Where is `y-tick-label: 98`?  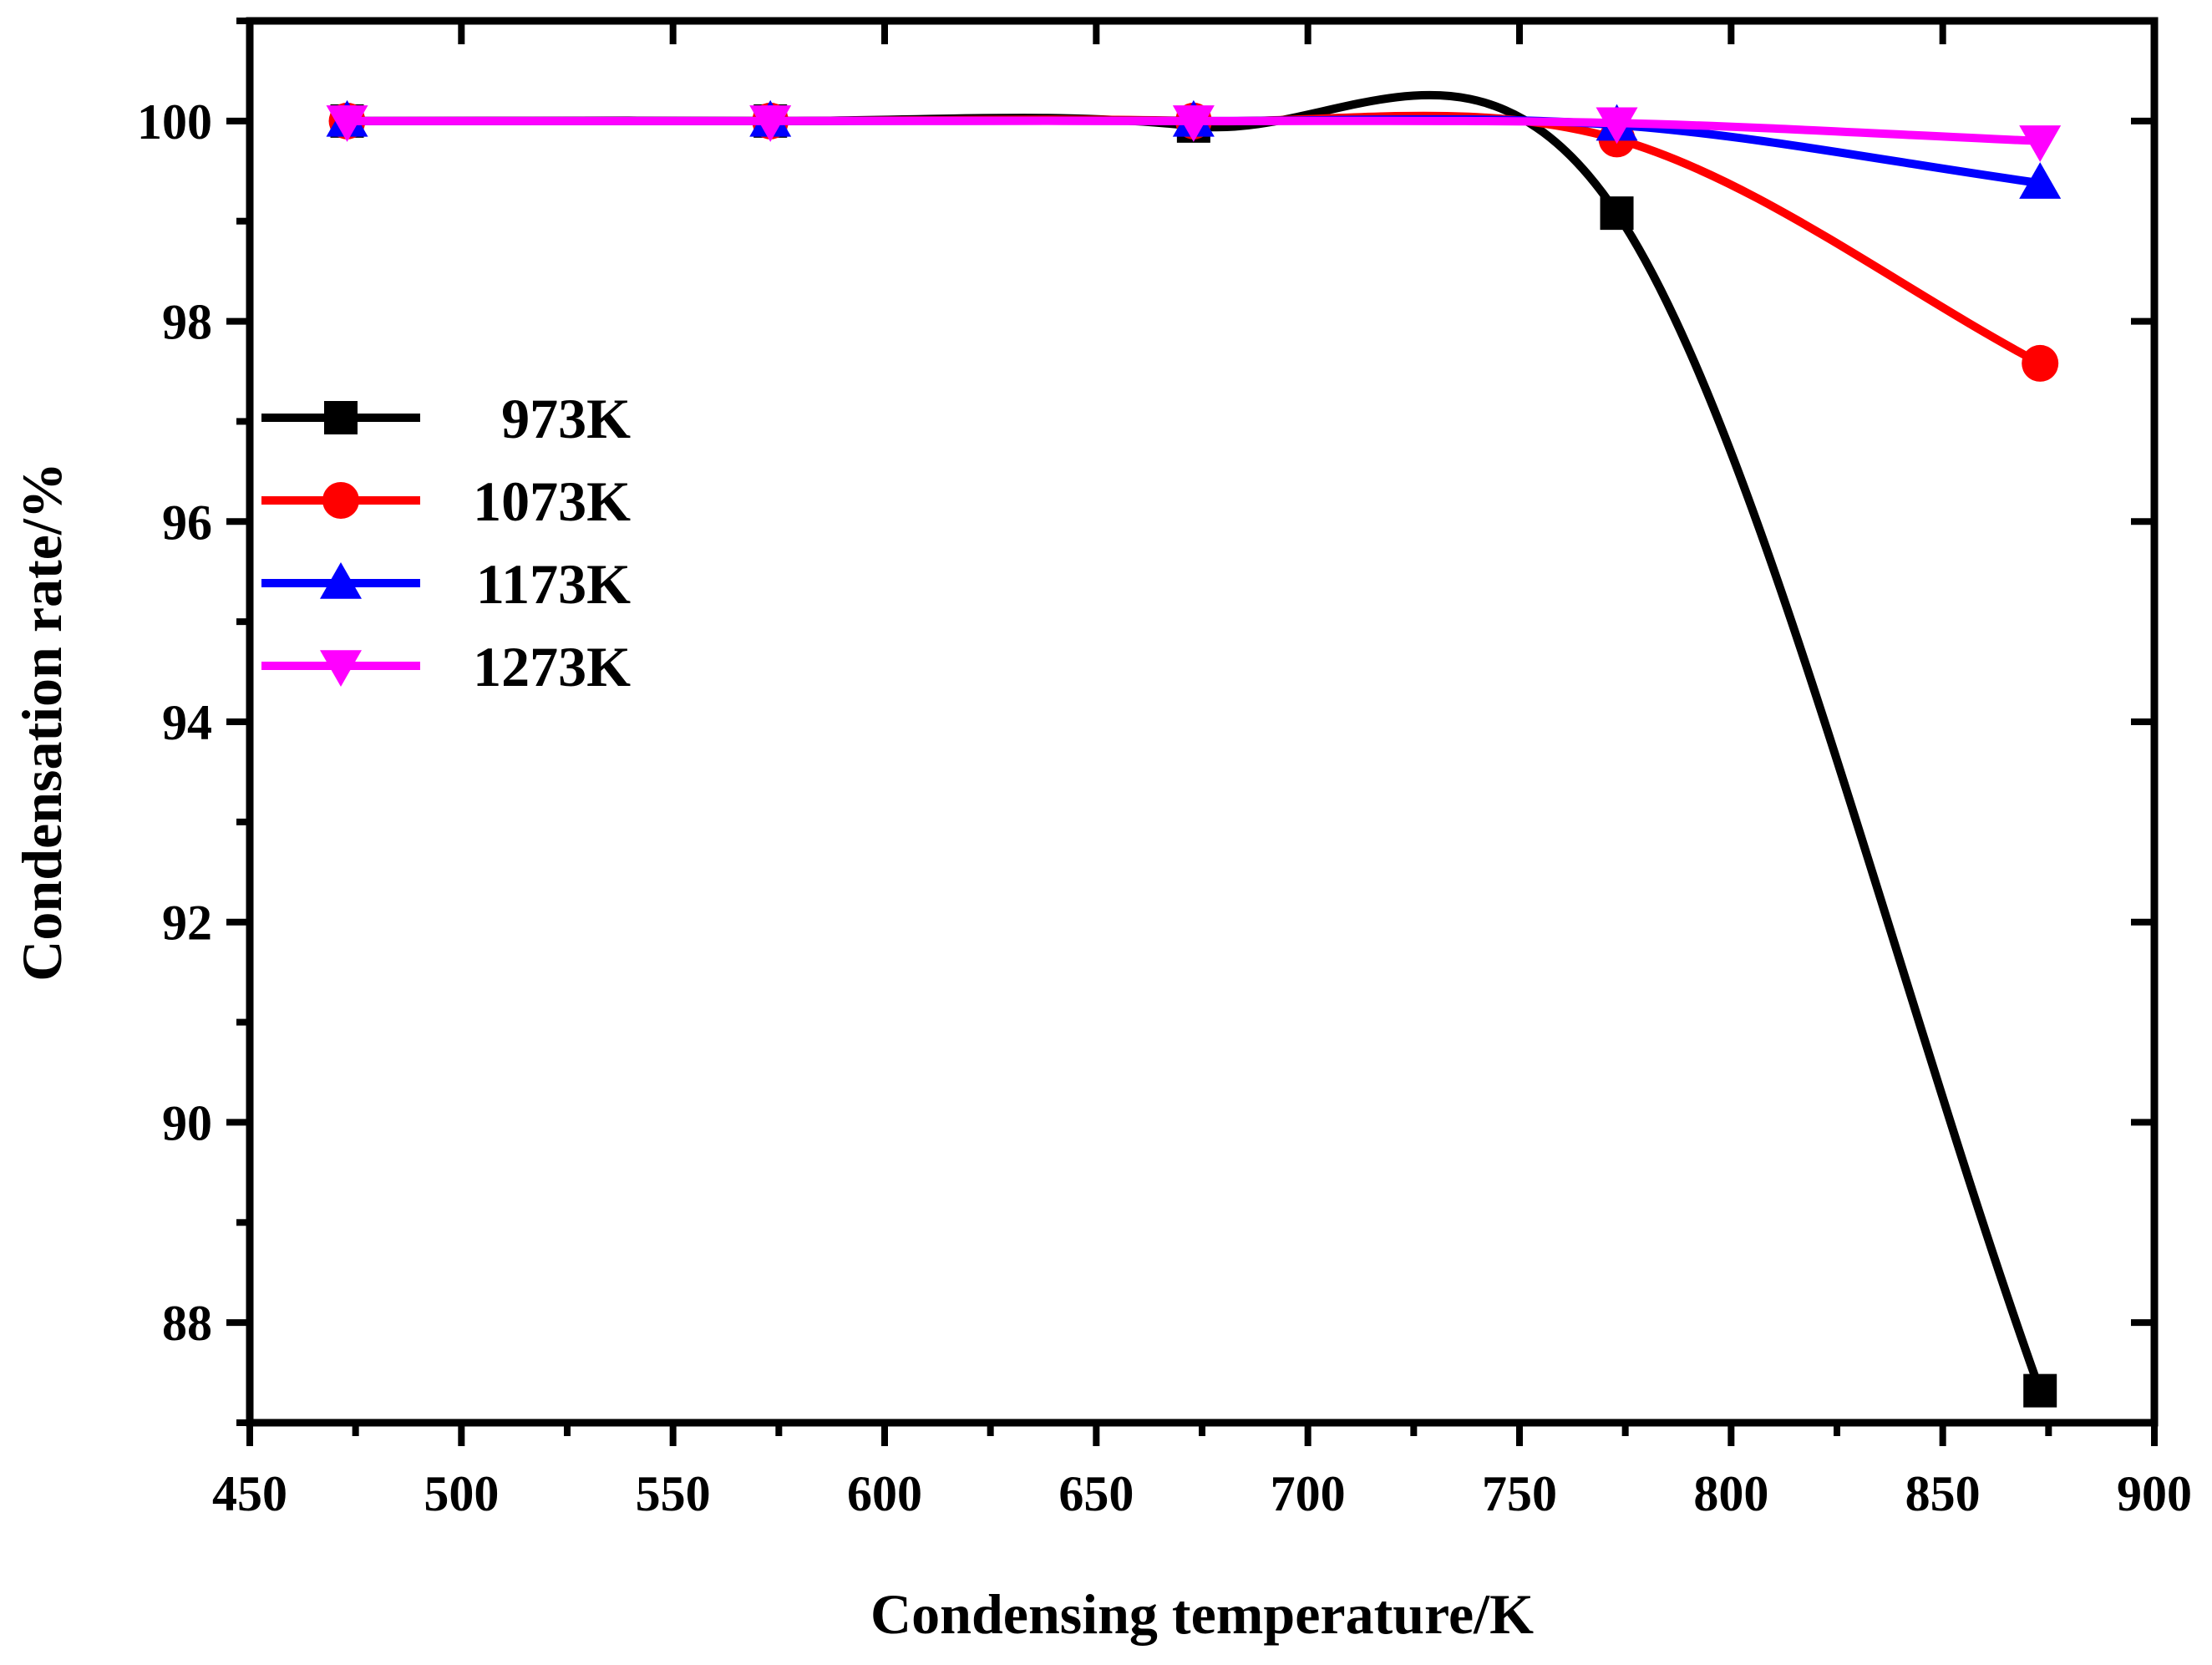 y-tick-label: 98 is located at coordinates (187, 322).